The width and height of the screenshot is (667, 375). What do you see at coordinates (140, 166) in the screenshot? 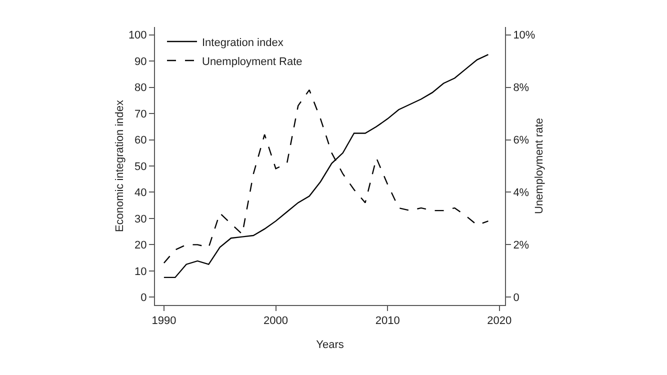
I see `y-tick-label: 50` at bounding box center [140, 166].